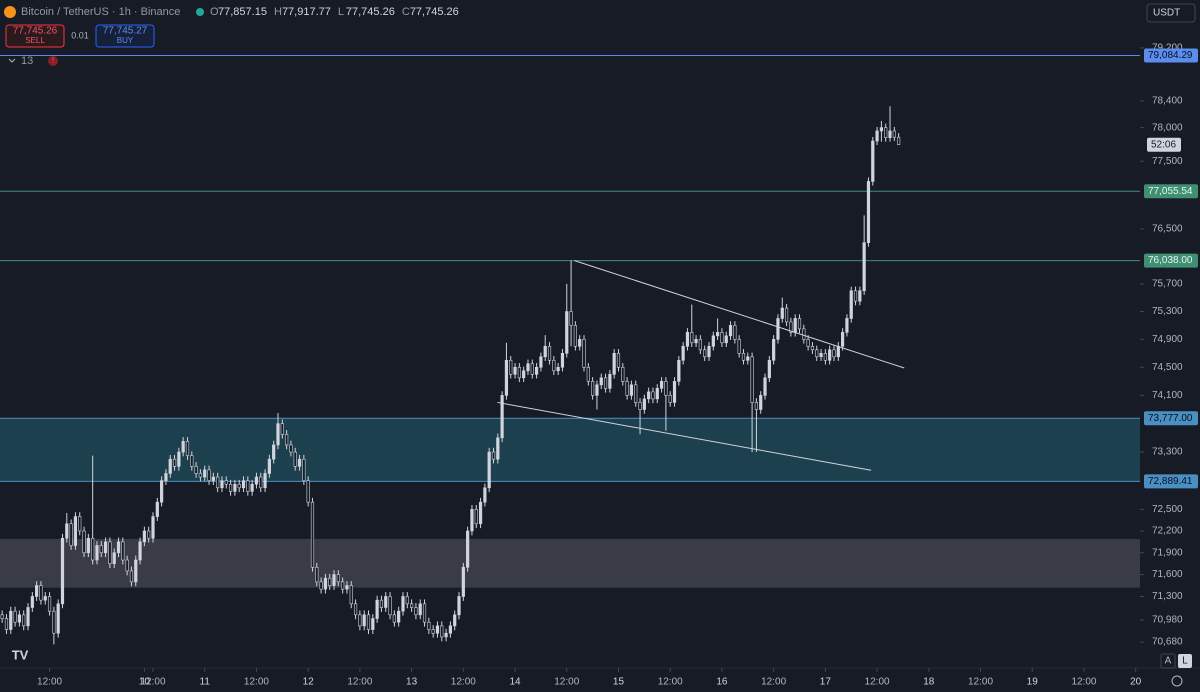 The width and height of the screenshot is (1200, 692). I want to click on x-tick-label: 17, so click(826, 682).